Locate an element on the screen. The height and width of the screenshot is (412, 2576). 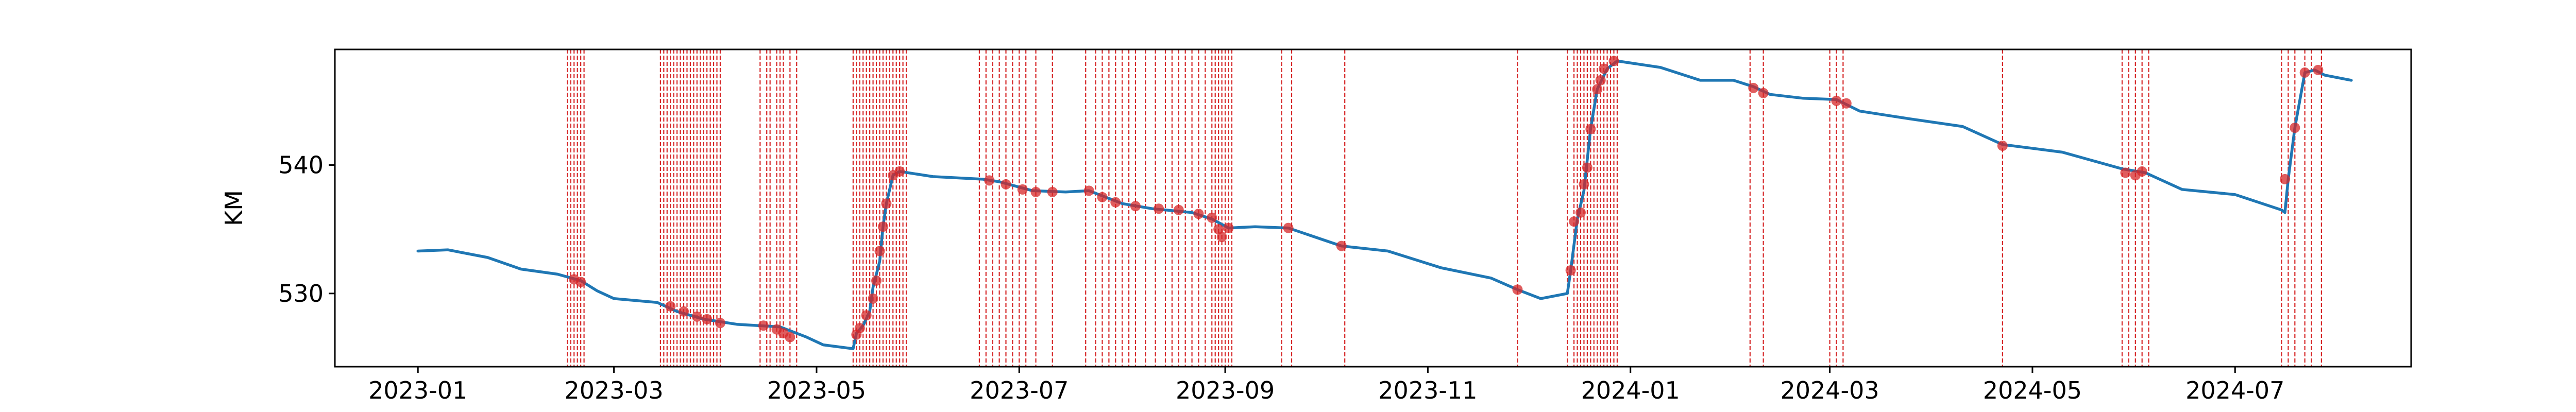
x-tick-label-8: 2024-05 is located at coordinates (2032, 390).